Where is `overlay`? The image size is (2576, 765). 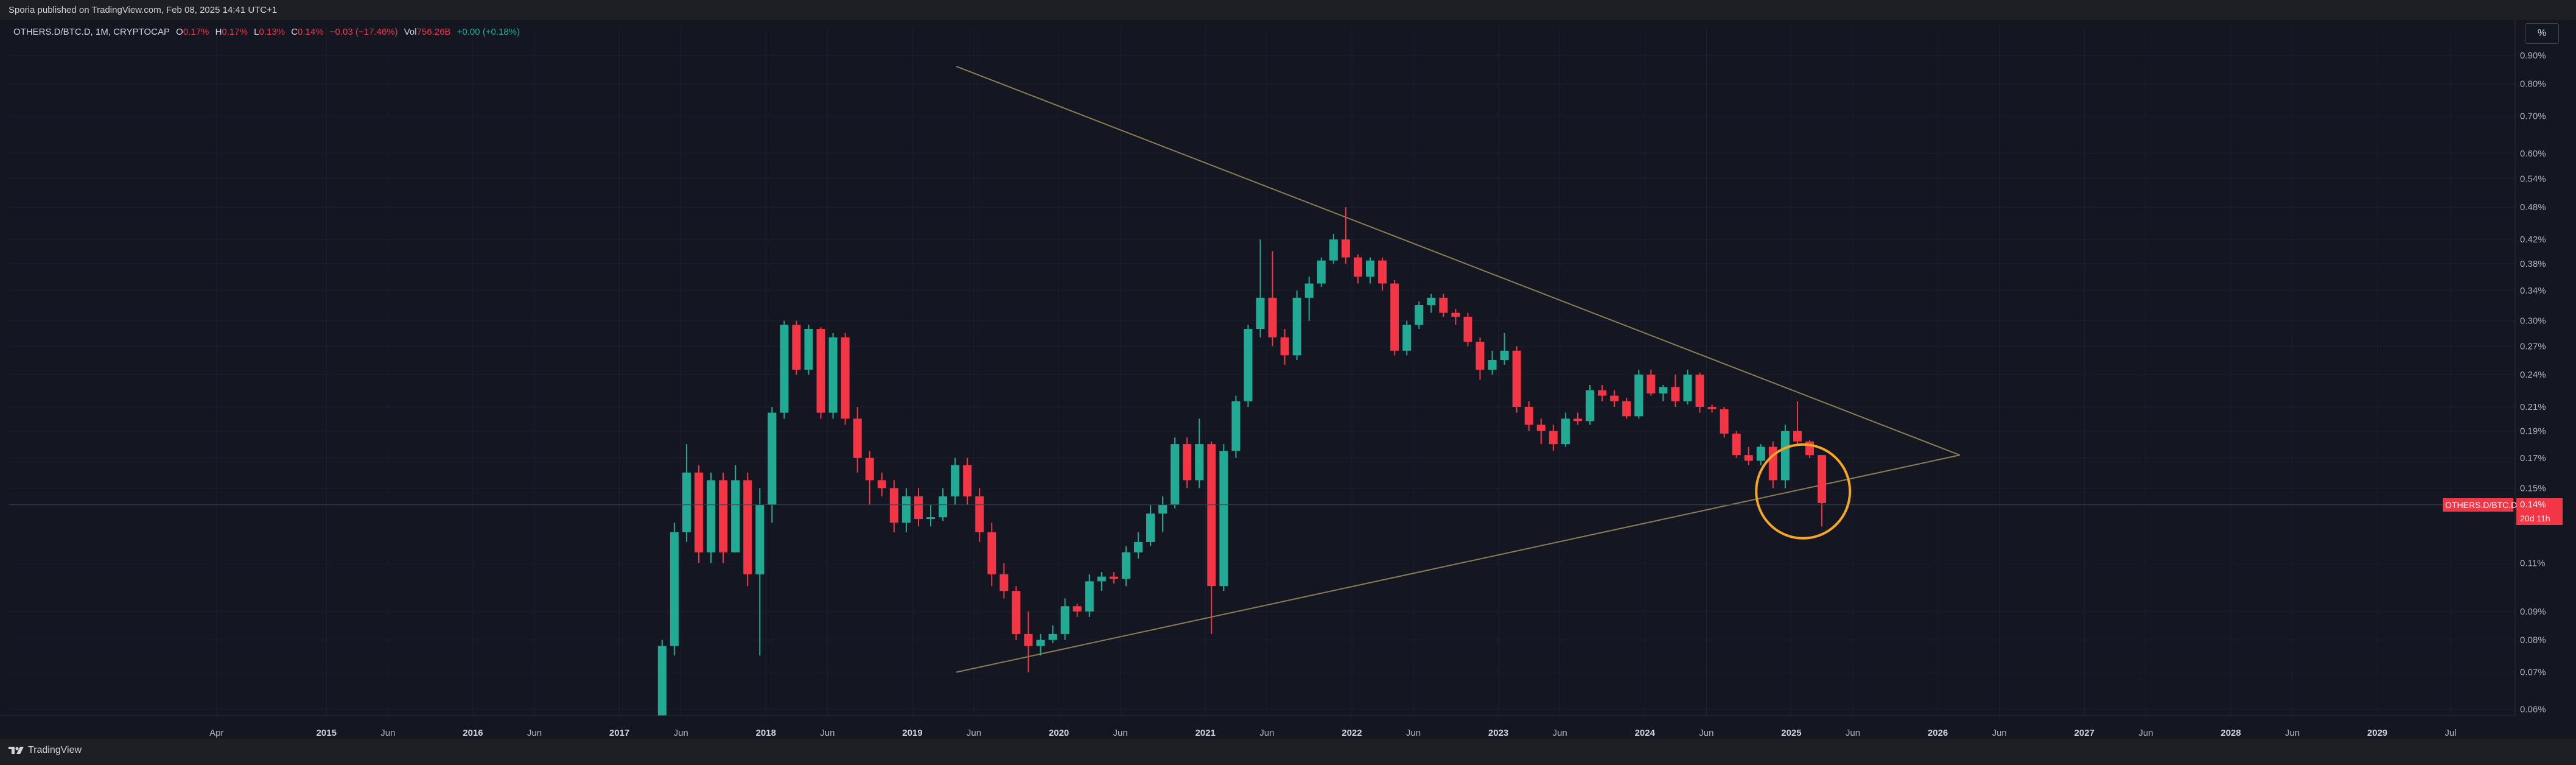
overlay is located at coordinates (1262, 491).